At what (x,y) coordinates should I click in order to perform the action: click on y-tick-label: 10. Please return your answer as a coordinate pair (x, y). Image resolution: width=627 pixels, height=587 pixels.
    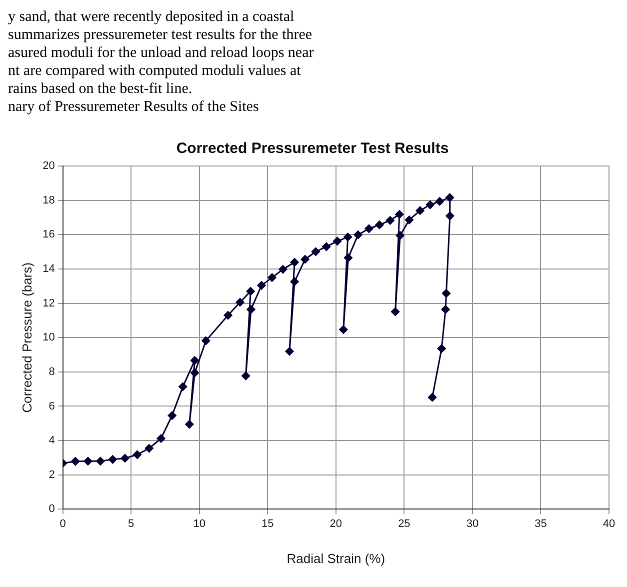
    Looking at the image, I should click on (48, 338).